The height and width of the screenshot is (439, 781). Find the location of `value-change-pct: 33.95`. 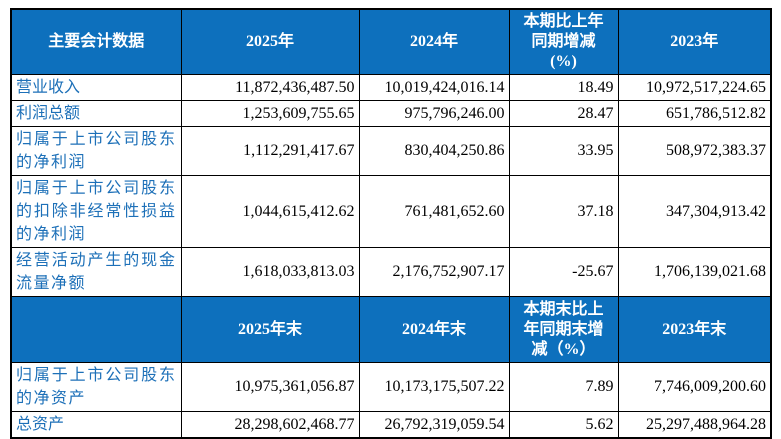

value-change-pct: 33.95 is located at coordinates (563, 151).